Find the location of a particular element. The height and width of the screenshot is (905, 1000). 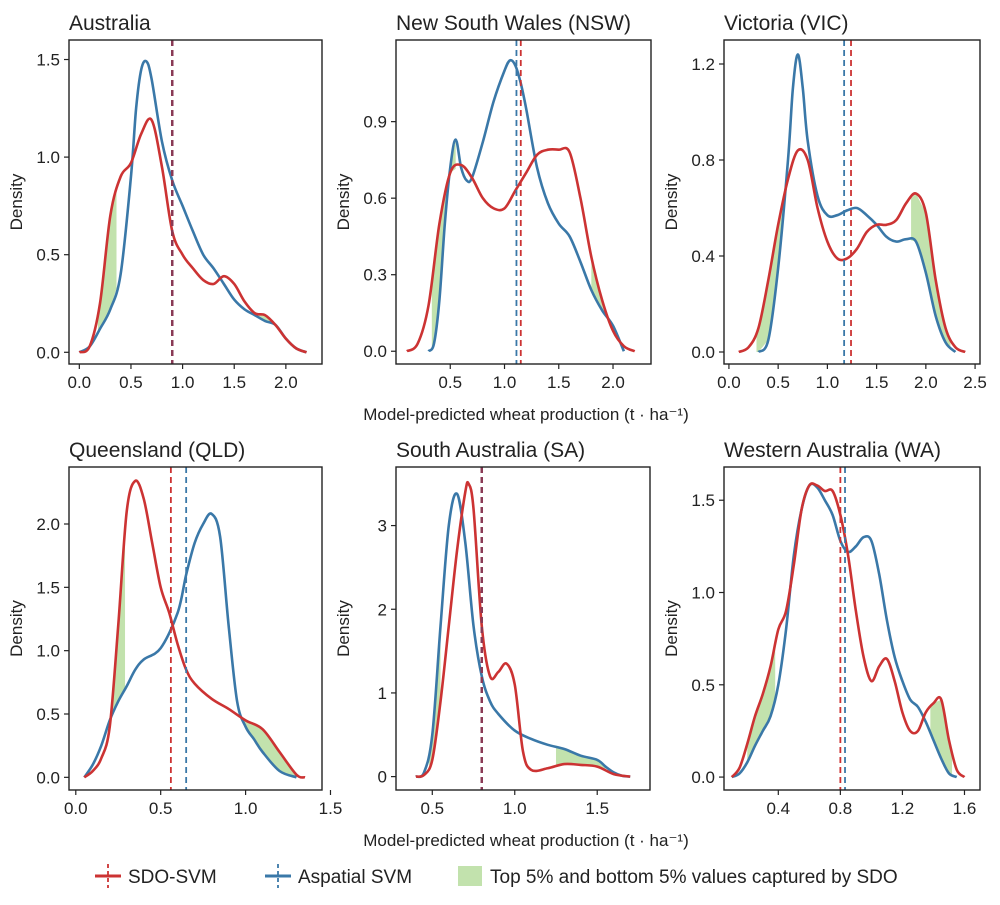

legend-item-sdo: SDO-SVM is located at coordinates (156, 876).